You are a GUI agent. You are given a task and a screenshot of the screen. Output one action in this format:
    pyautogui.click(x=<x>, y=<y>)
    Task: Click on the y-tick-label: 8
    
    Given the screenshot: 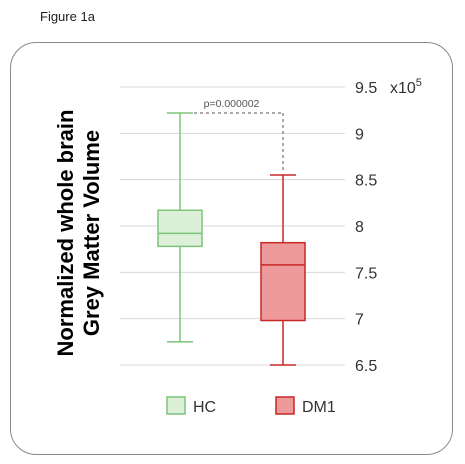 What is the action you would take?
    pyautogui.click(x=359, y=227)
    